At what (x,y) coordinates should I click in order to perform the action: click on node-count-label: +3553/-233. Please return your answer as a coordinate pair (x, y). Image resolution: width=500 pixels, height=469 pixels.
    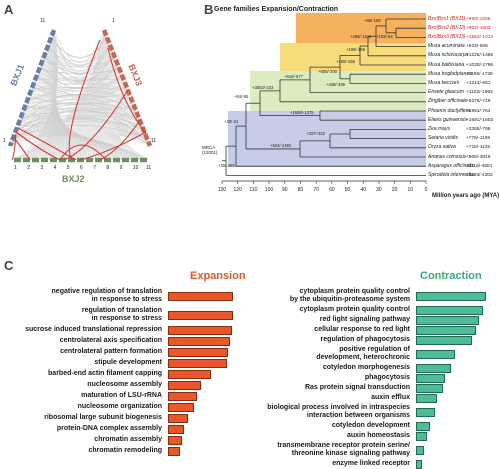
    Looking at the image, I should click on (263, 87).